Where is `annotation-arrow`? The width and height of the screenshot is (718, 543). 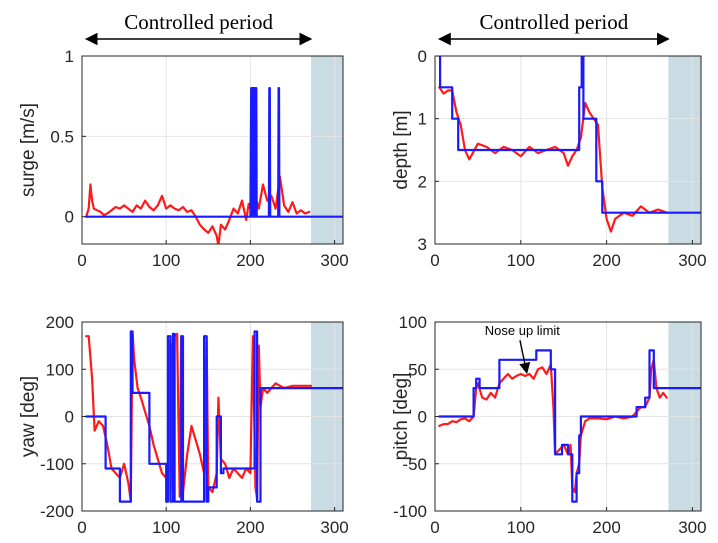
annotation-arrow is located at coordinates (525, 357).